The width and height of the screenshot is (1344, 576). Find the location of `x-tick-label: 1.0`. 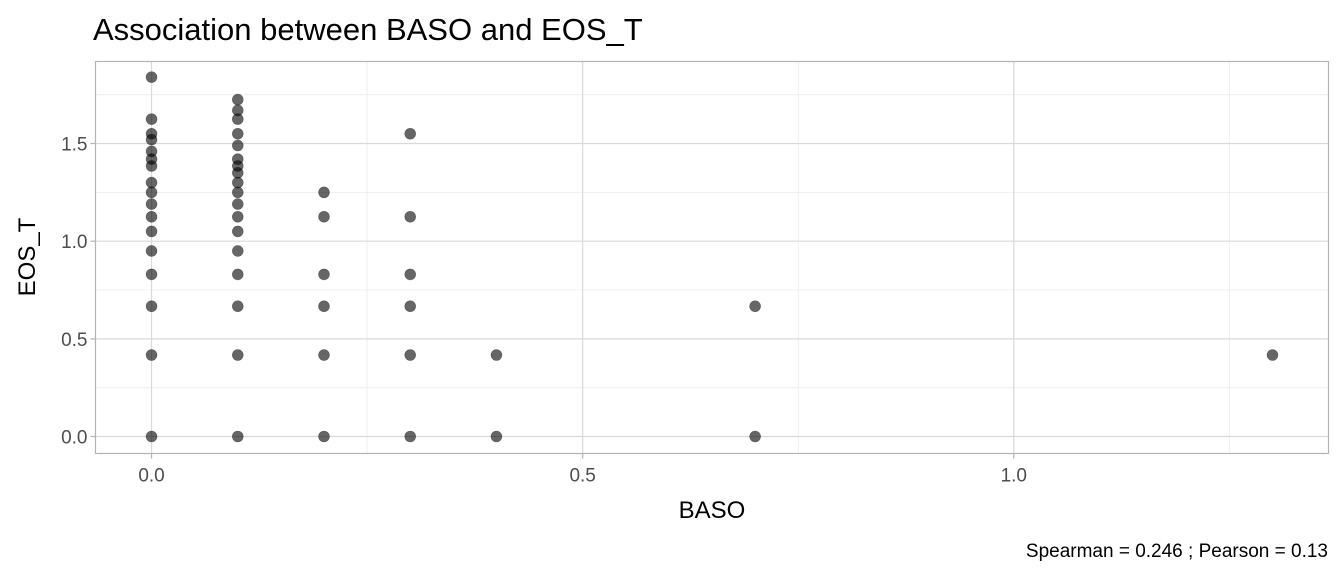

x-tick-label: 1.0 is located at coordinates (1014, 476).